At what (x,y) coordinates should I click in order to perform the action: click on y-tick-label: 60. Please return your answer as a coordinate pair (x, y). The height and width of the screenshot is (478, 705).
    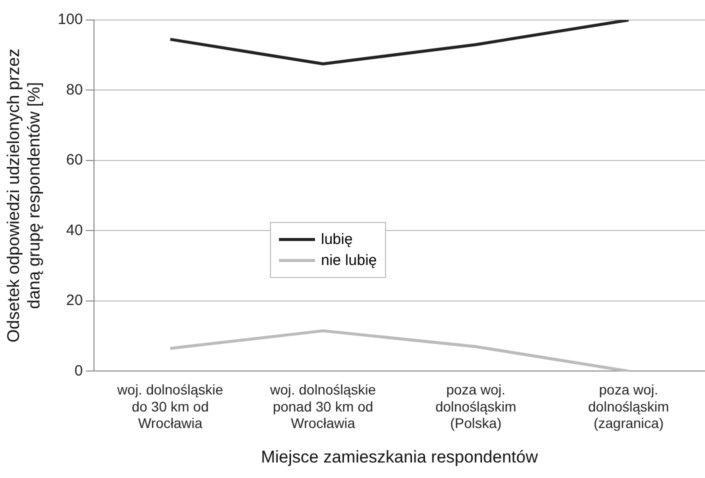
    Looking at the image, I should click on (74, 160).